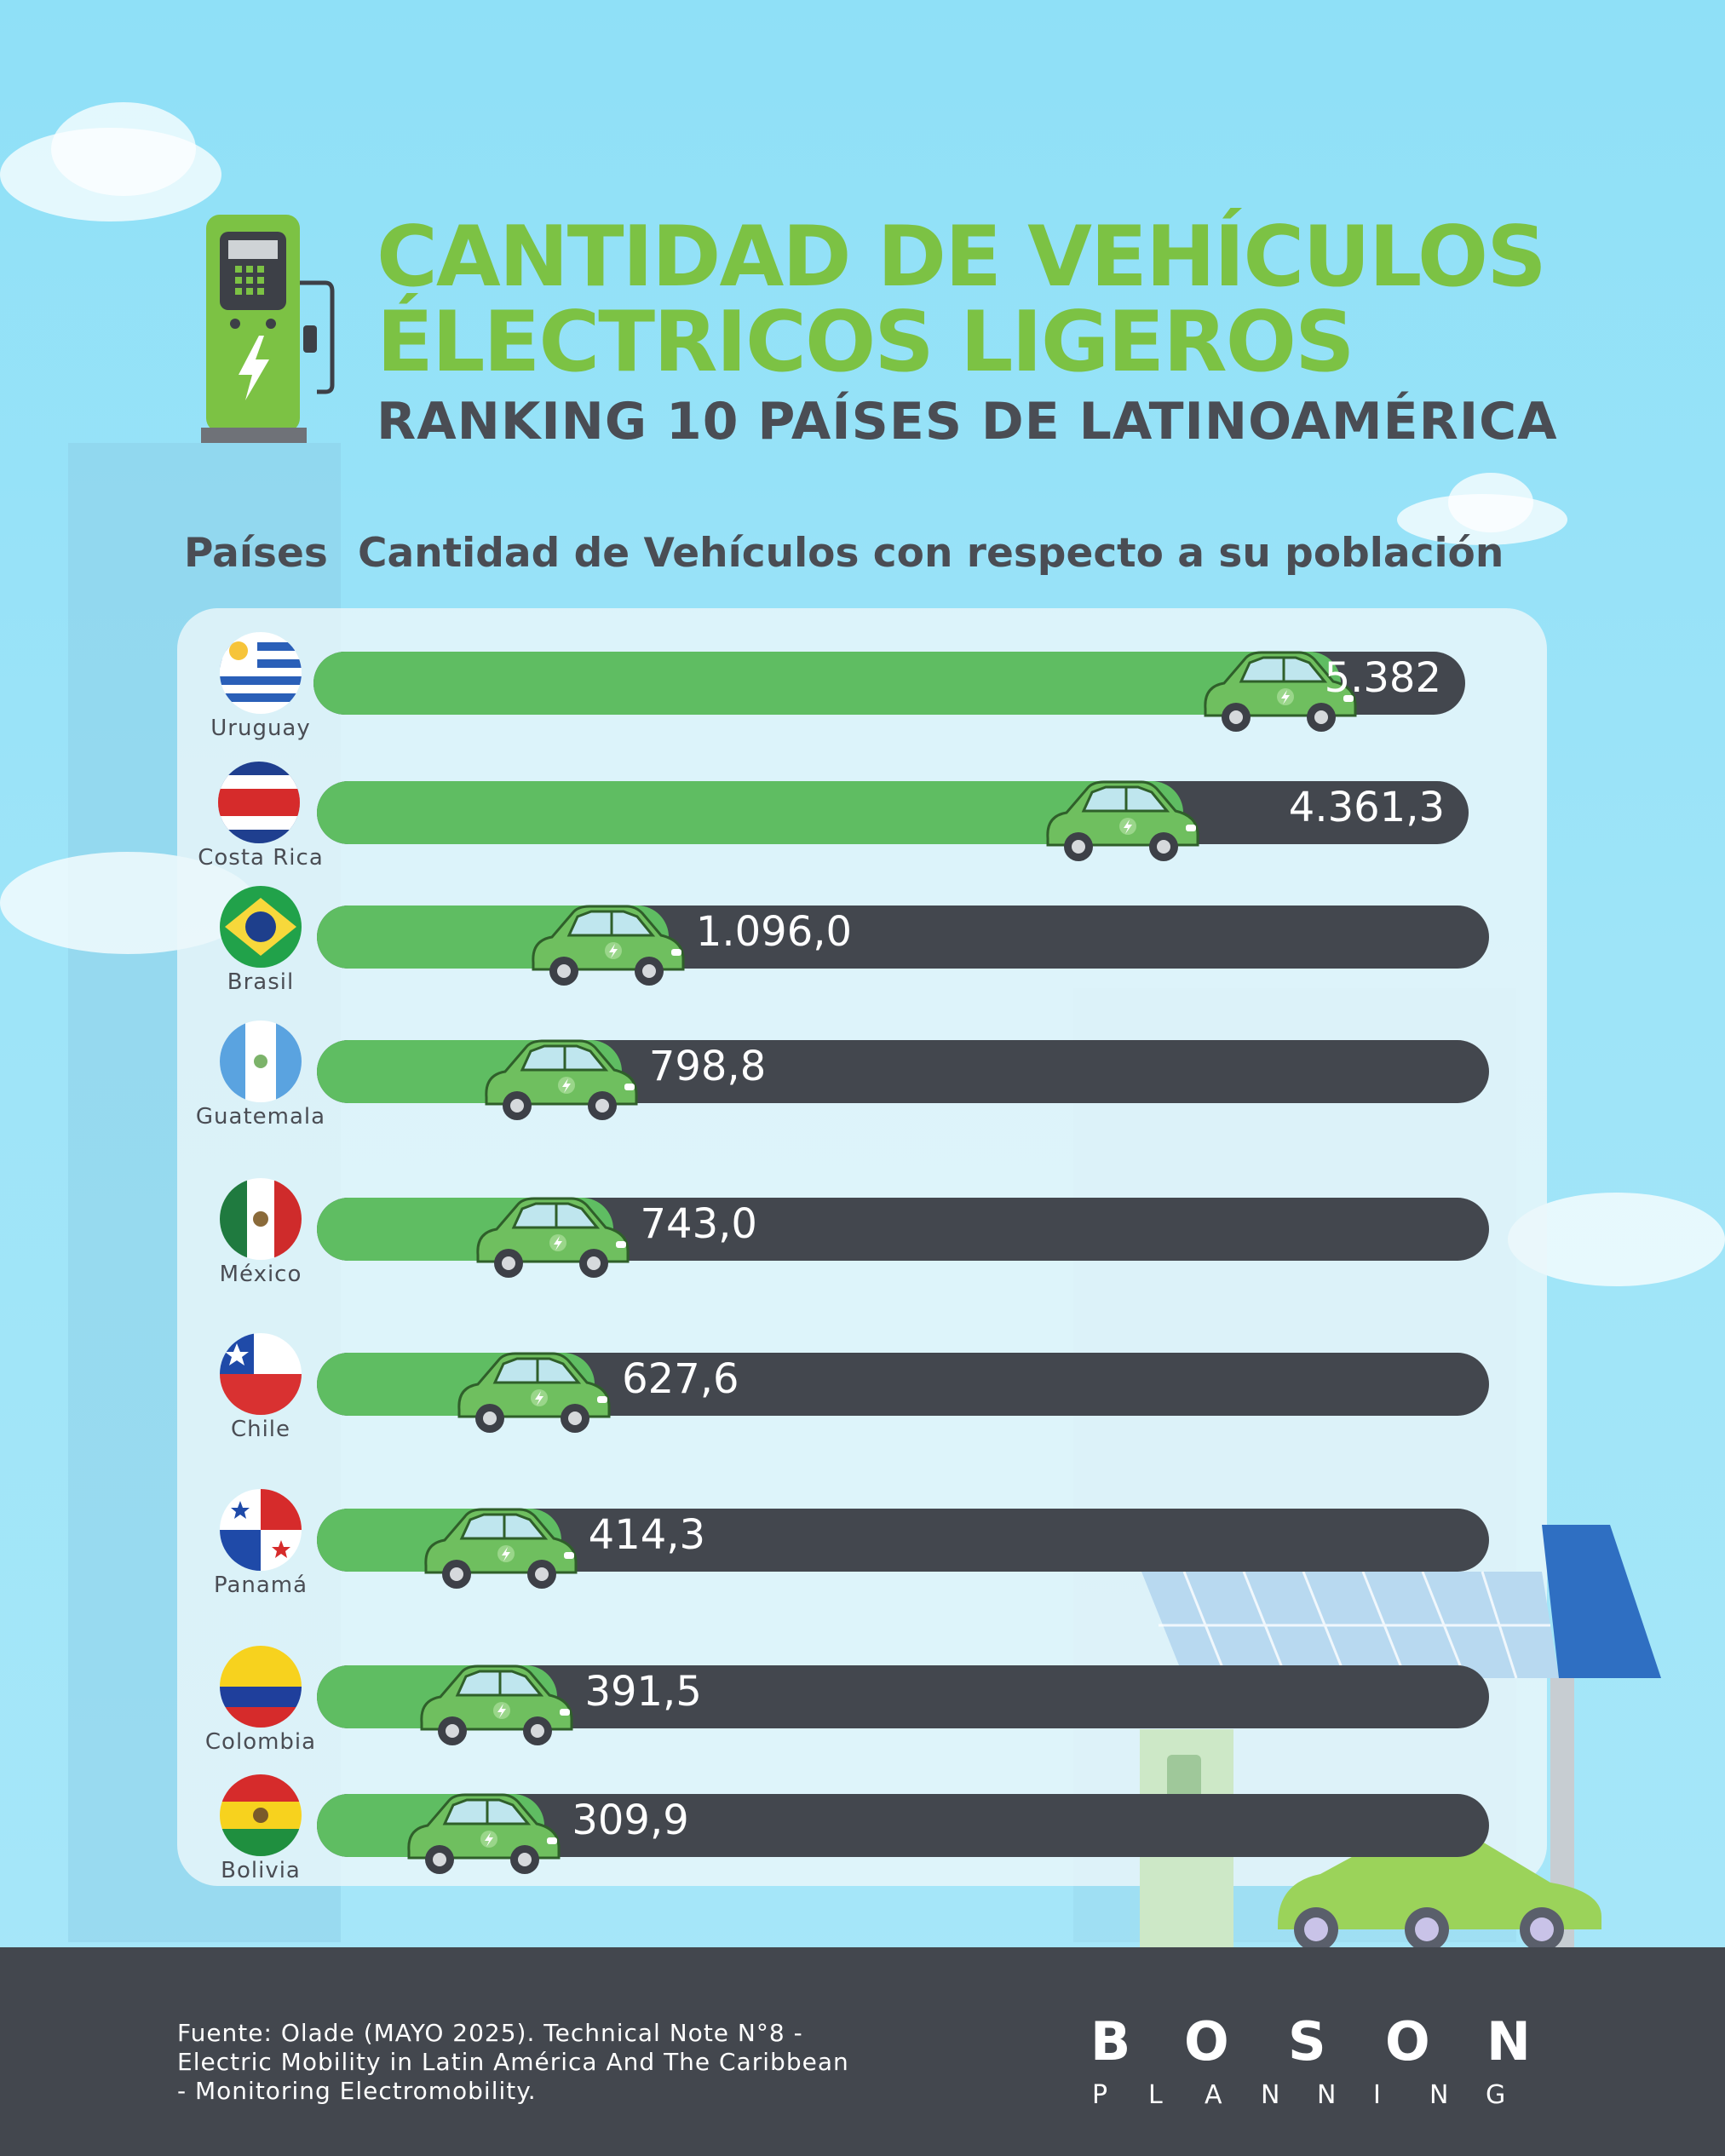 The height and width of the screenshot is (2156, 1725). What do you see at coordinates (261, 728) in the screenshot?
I see `country-label: Uruguay` at bounding box center [261, 728].